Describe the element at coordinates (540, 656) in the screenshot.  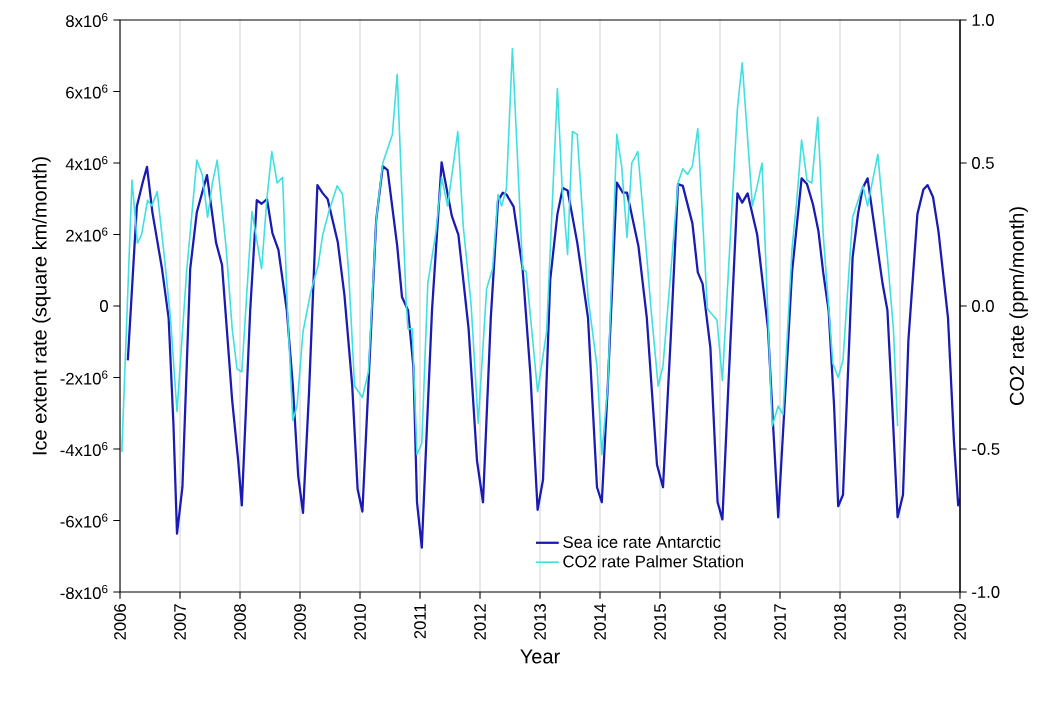
I see `x-axis-title: Year` at that location.